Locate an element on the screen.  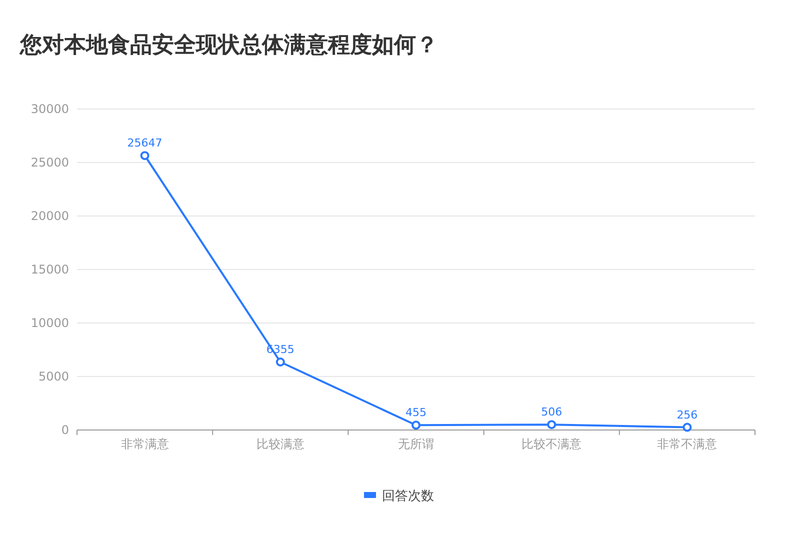
y-tick-label: 10000 is located at coordinates (49, 323).